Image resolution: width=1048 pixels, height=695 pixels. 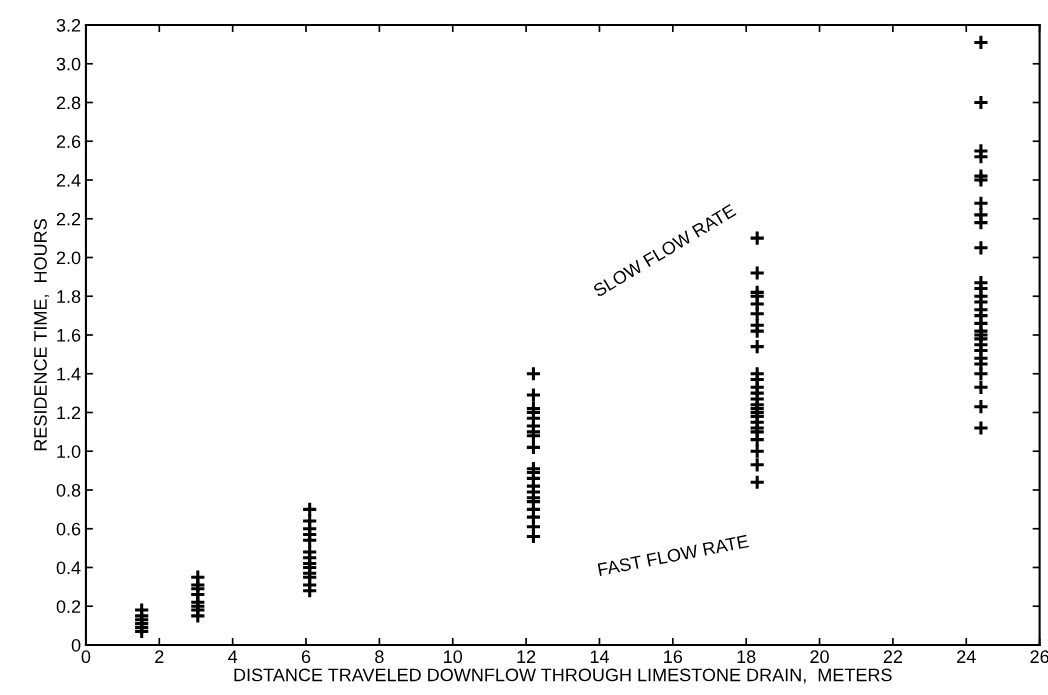 I want to click on y-tick-label: 0.6, so click(x=68, y=529).